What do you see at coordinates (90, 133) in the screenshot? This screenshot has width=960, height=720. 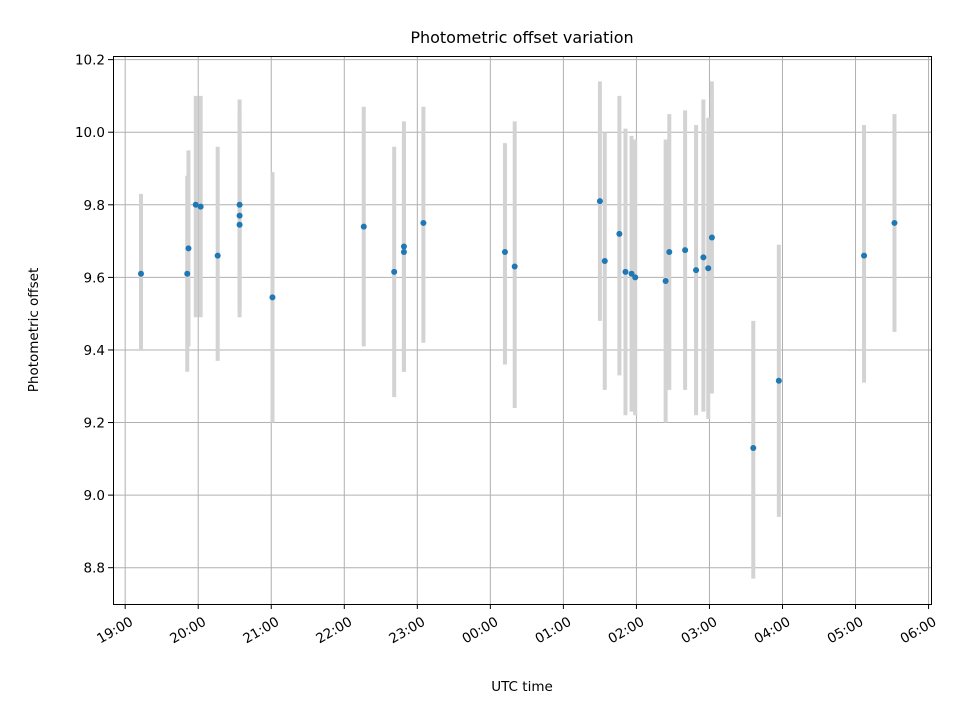 I see `y-tick-label: 10.0` at bounding box center [90, 133].